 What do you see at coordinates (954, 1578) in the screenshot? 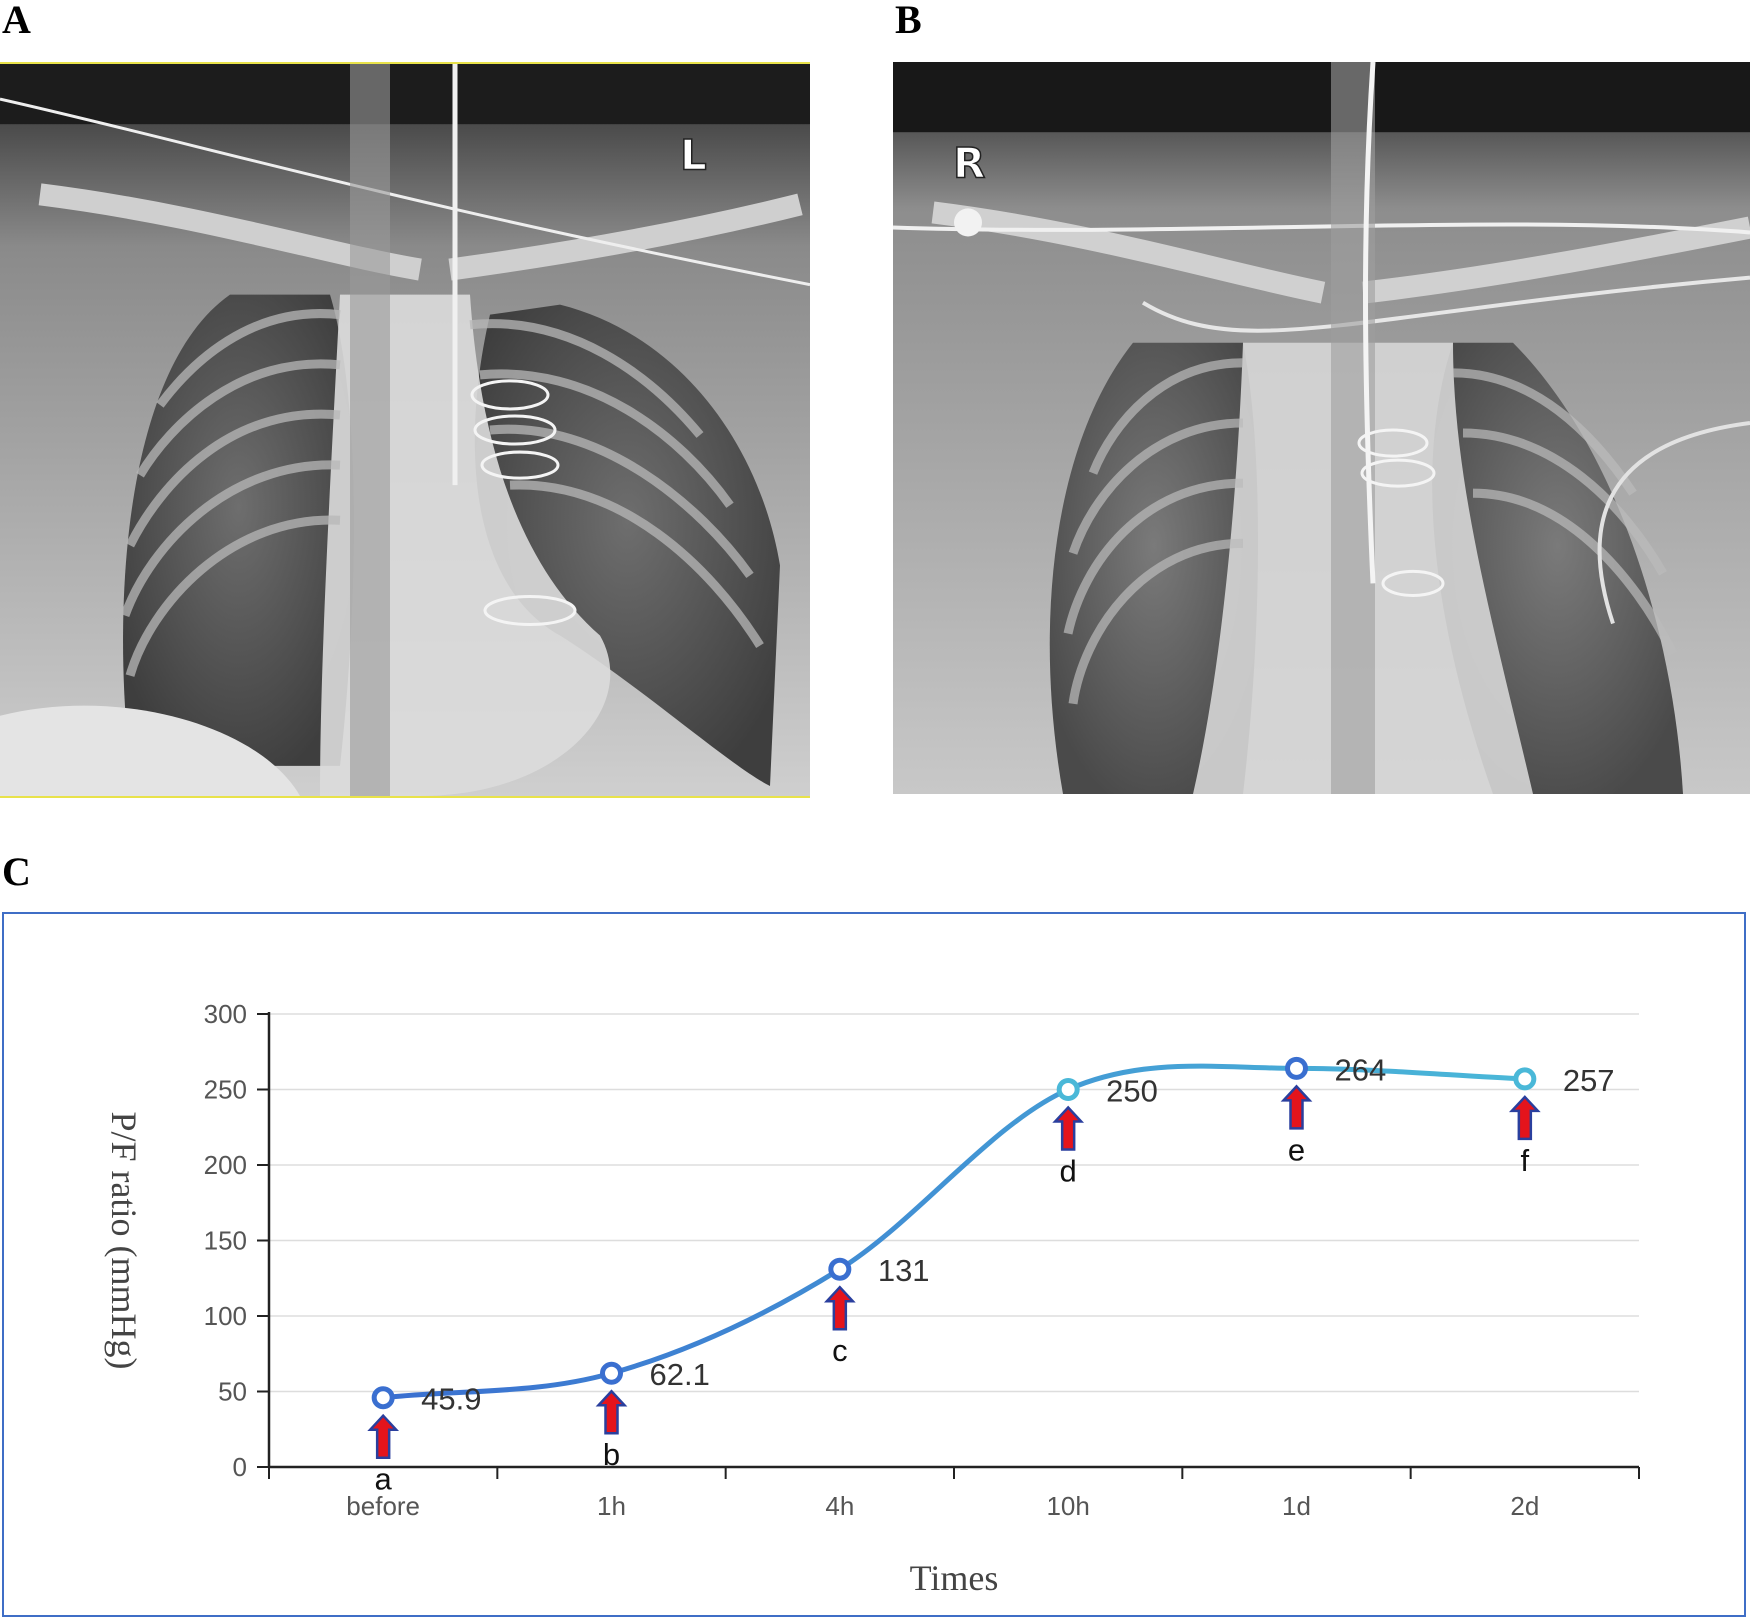
I see `x-axis-title: Times` at bounding box center [954, 1578].